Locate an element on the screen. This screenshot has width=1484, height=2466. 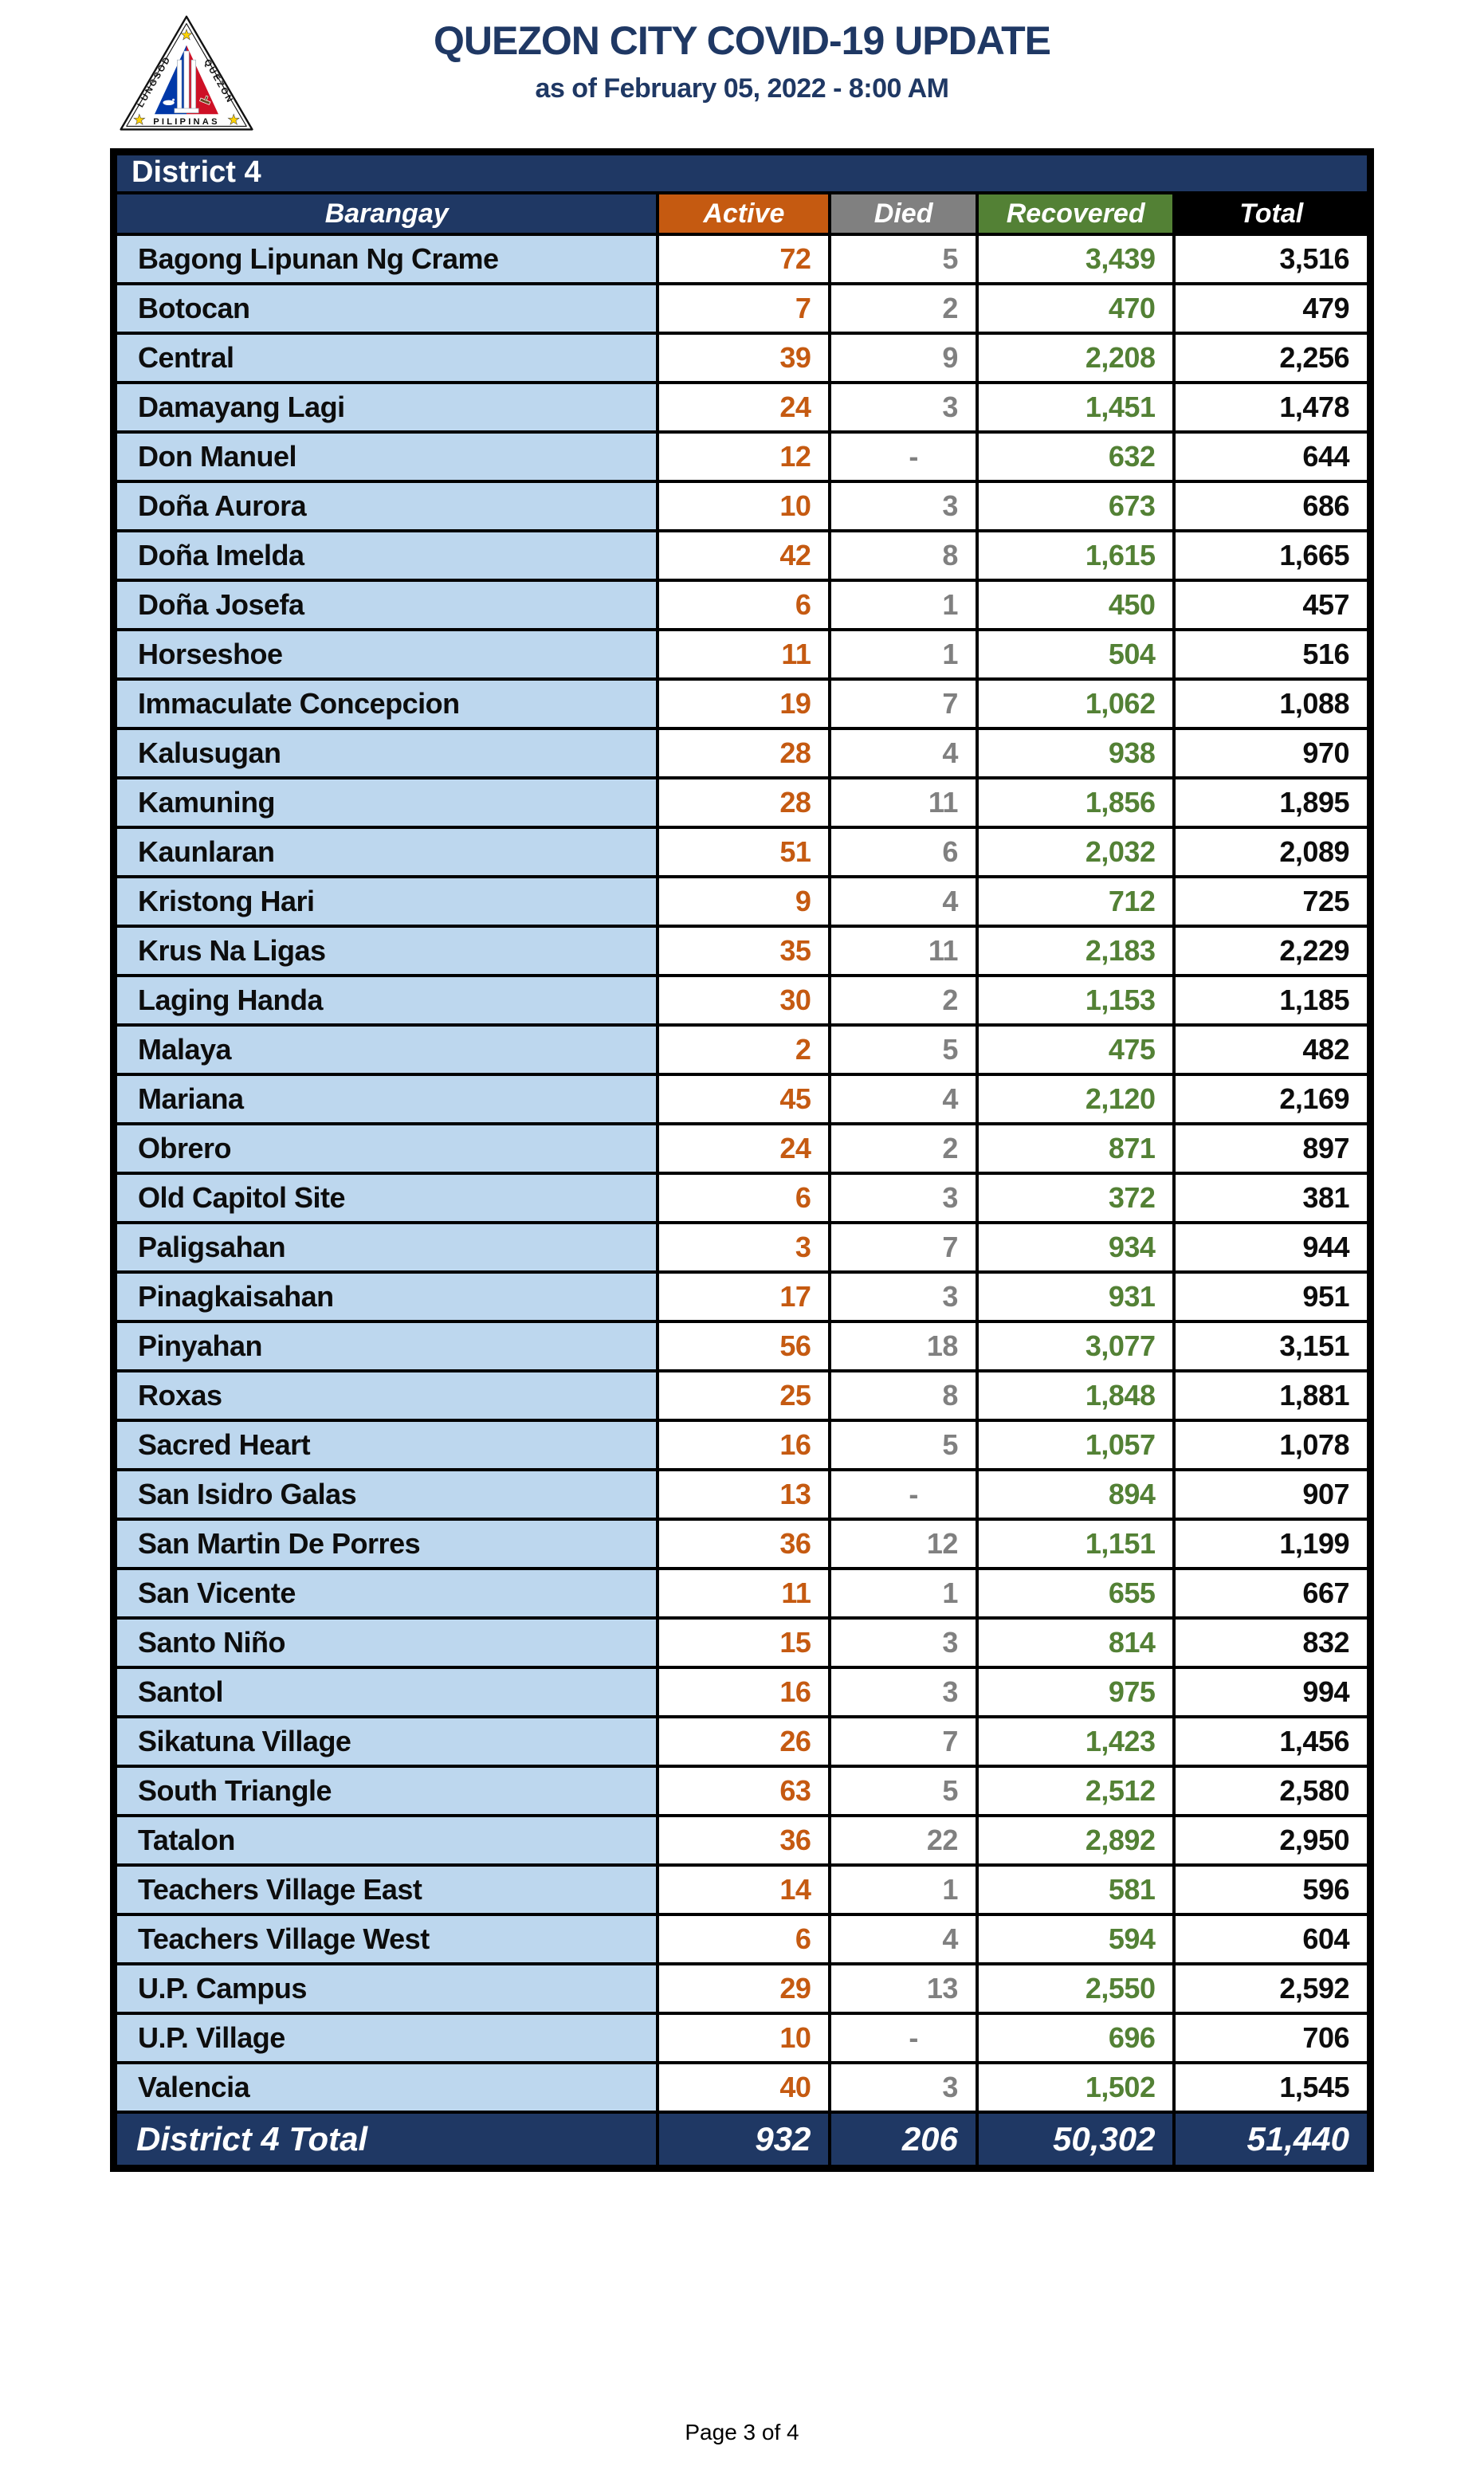
active-count: 39 is located at coordinates (744, 358).